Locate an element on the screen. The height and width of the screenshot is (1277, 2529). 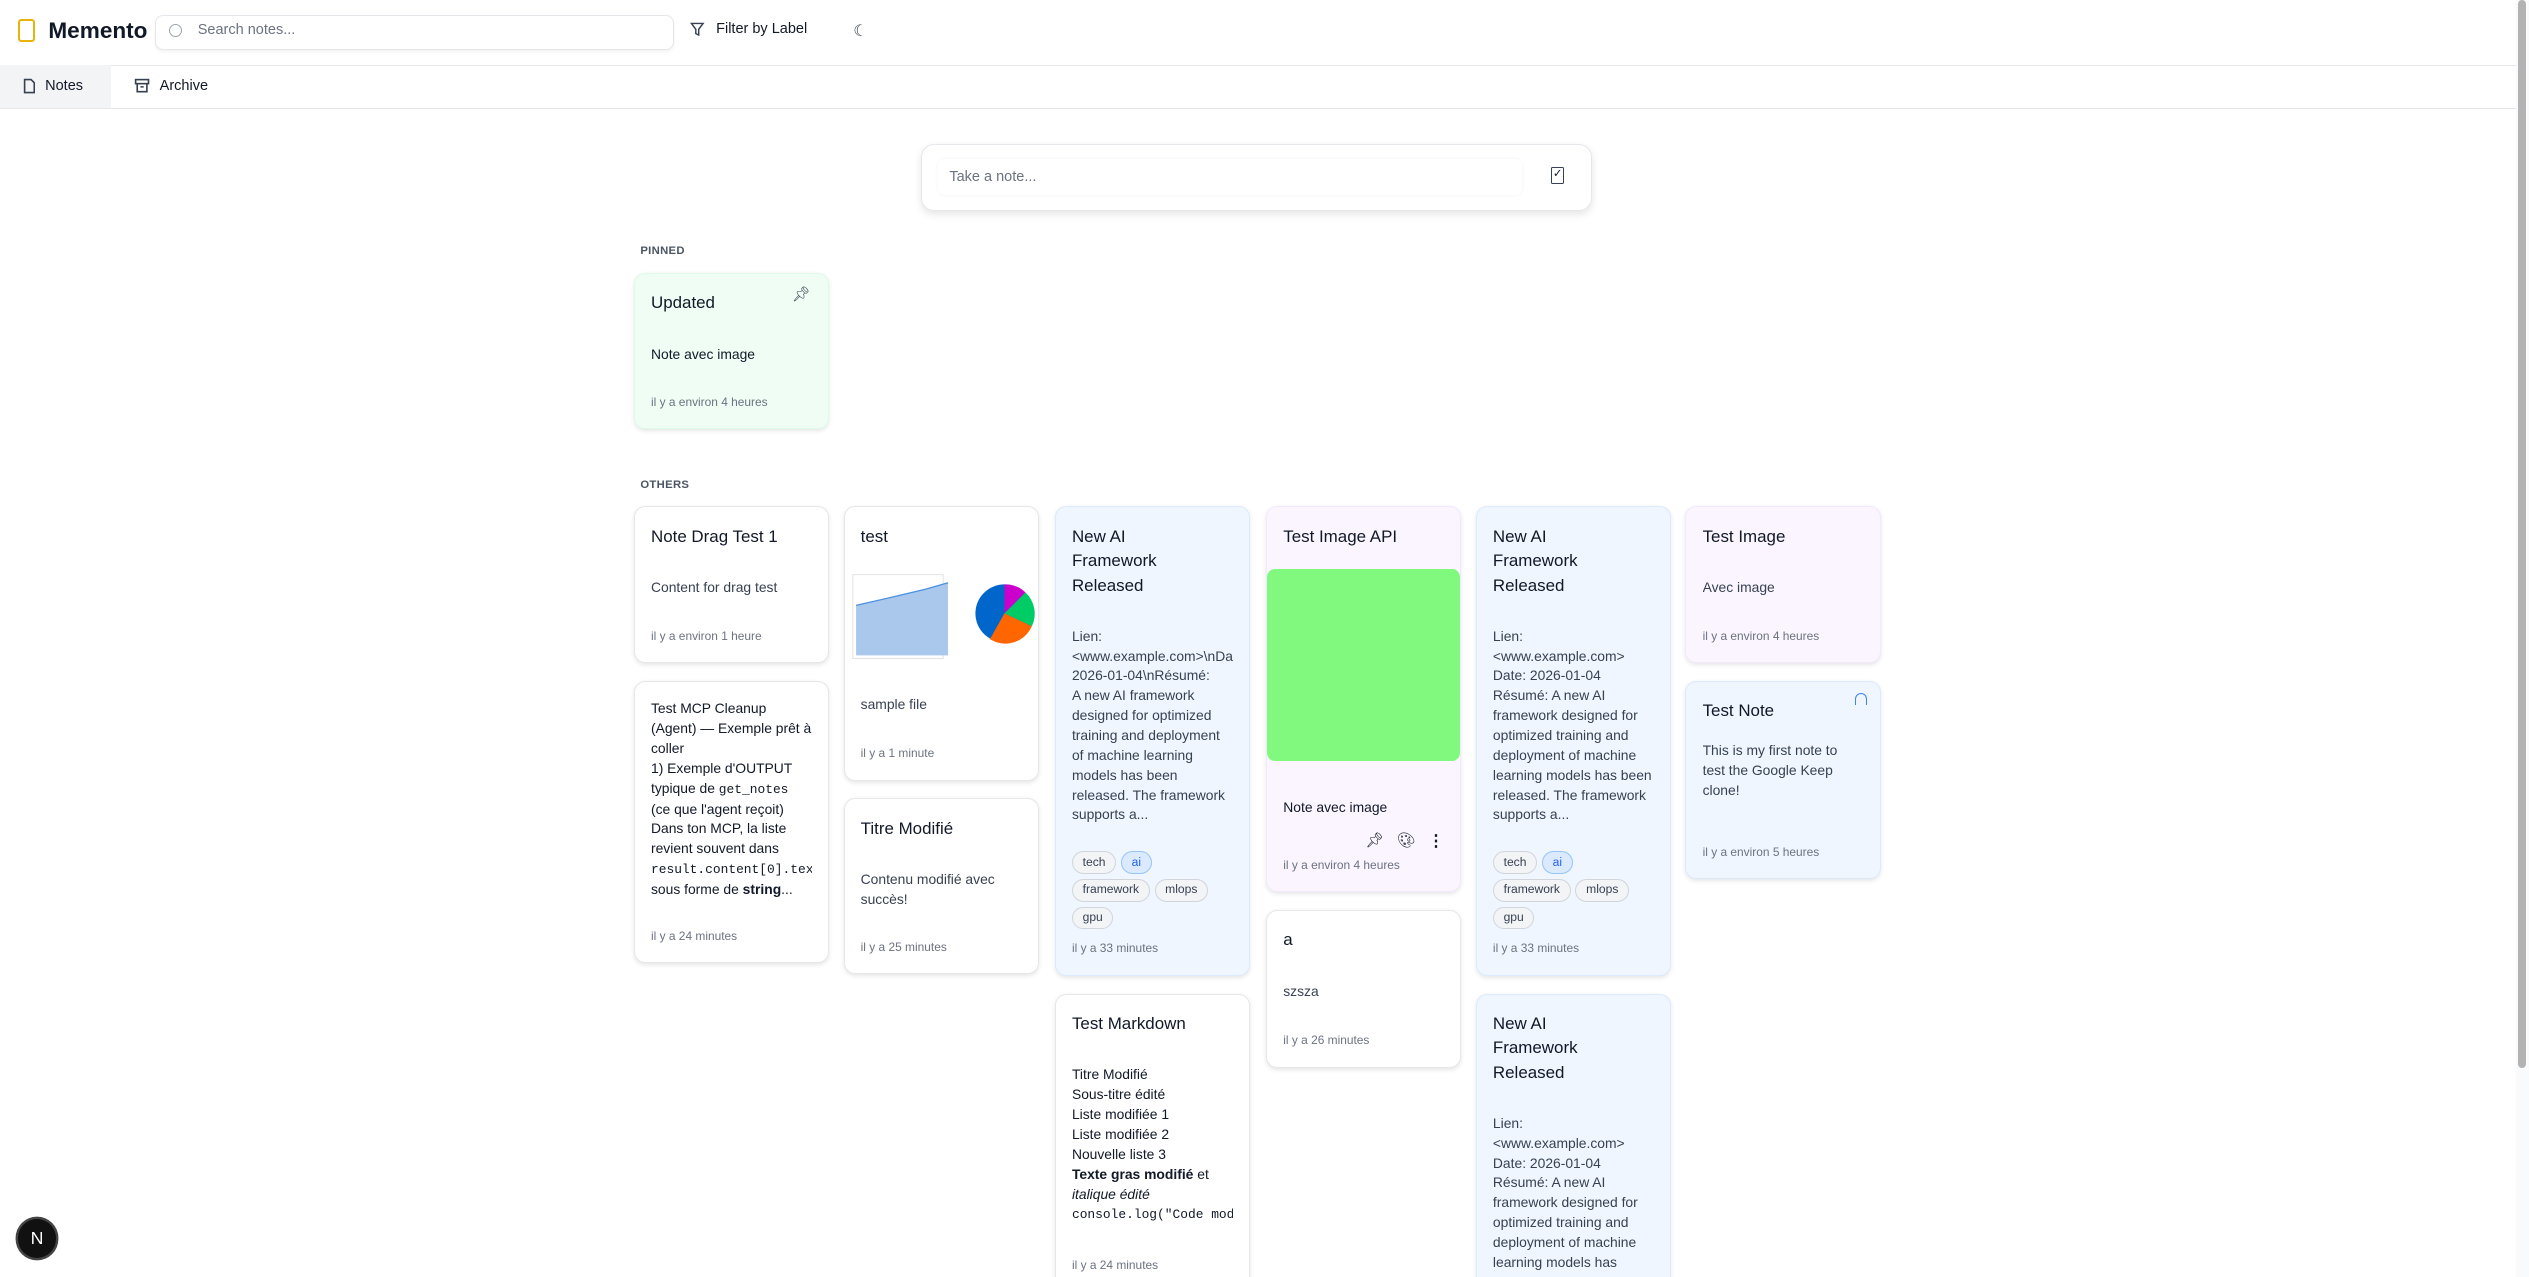
note-body: Content for drag test is located at coordinates (714, 587).